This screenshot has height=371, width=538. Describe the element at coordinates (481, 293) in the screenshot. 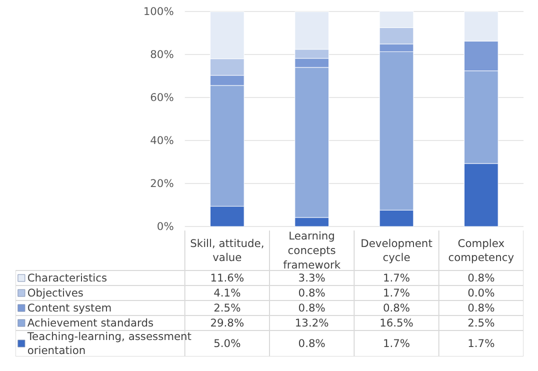

I see `text: 0.0%` at that location.